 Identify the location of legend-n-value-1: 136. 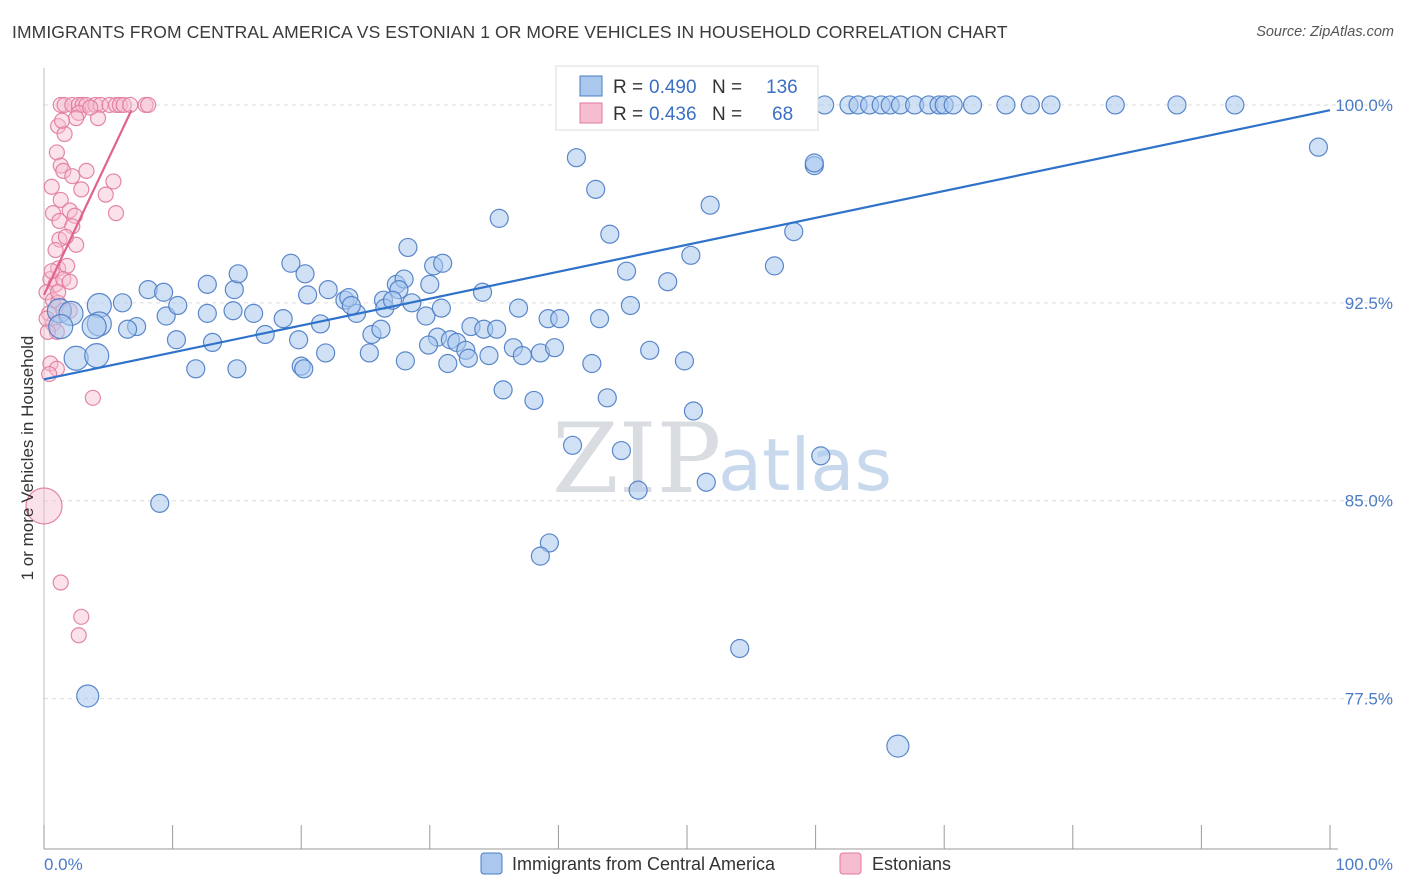
(782, 87).